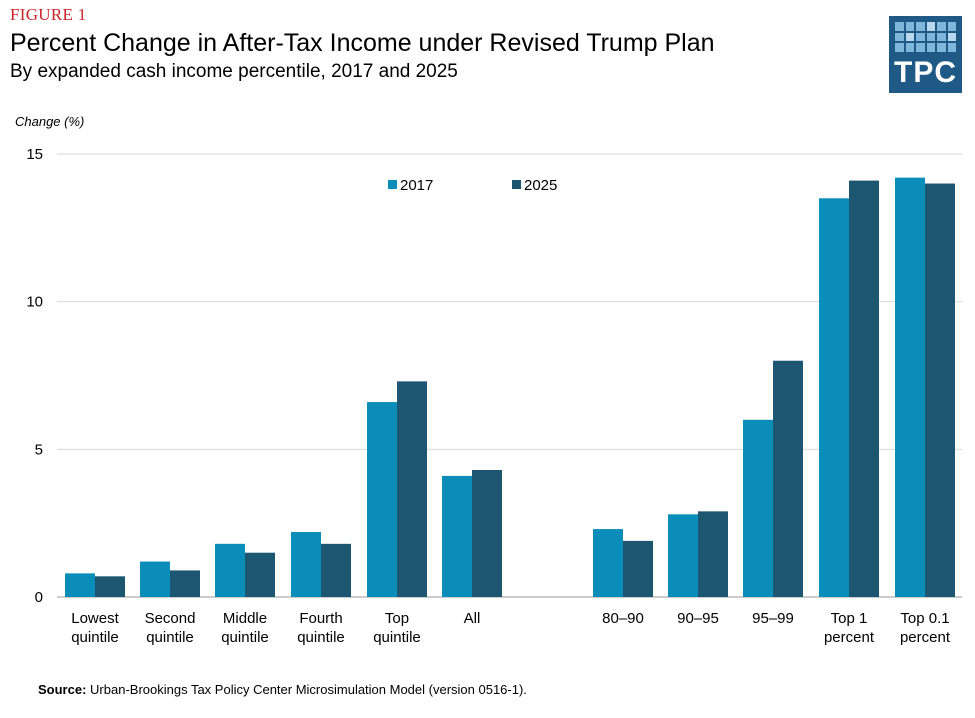  Describe the element at coordinates (849, 618) in the screenshot. I see `x-tick-label: Top 1` at that location.